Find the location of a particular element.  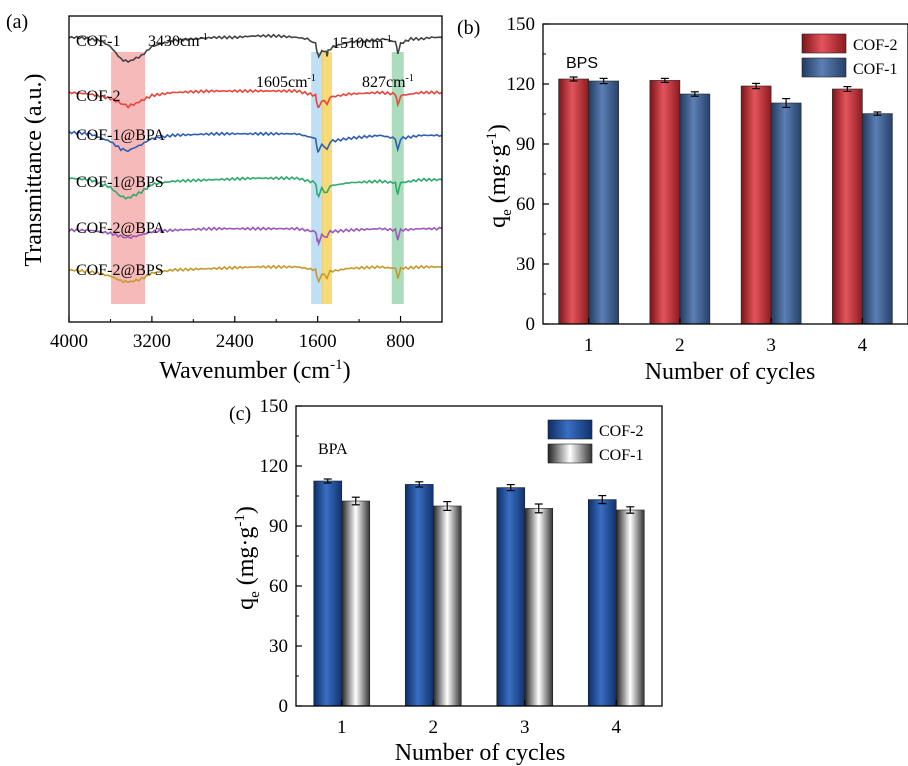

spectrum-label: COF-1@BPA is located at coordinates (120, 135).